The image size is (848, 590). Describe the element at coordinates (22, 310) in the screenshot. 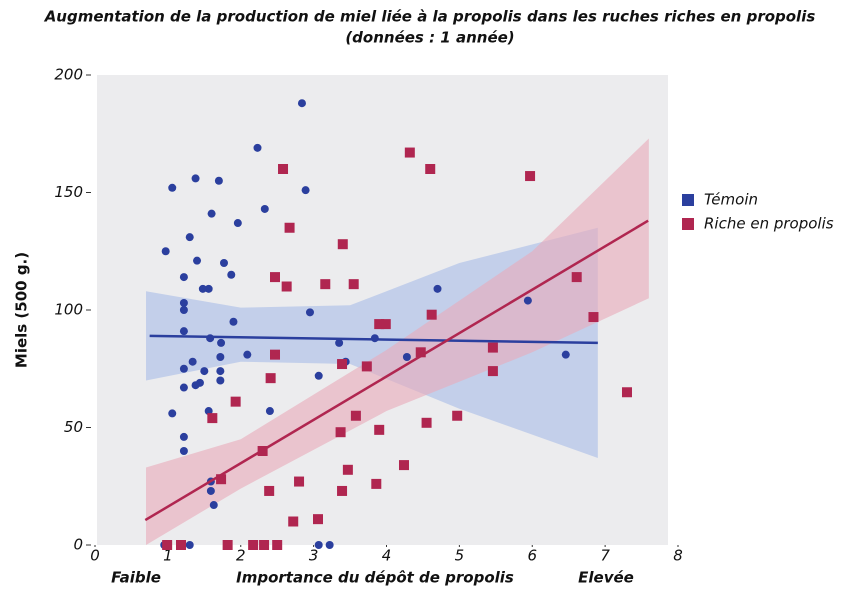

I see `y-axis-label: Miels (500 g.)` at that location.